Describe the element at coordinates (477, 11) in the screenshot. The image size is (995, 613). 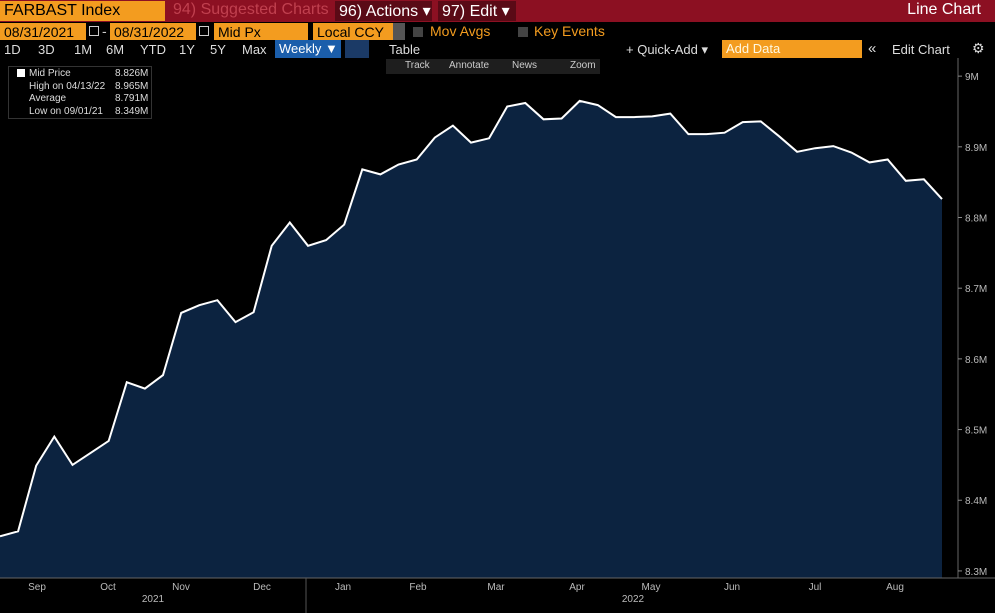
I see `edit-menu: 97) Edit ▾` at that location.